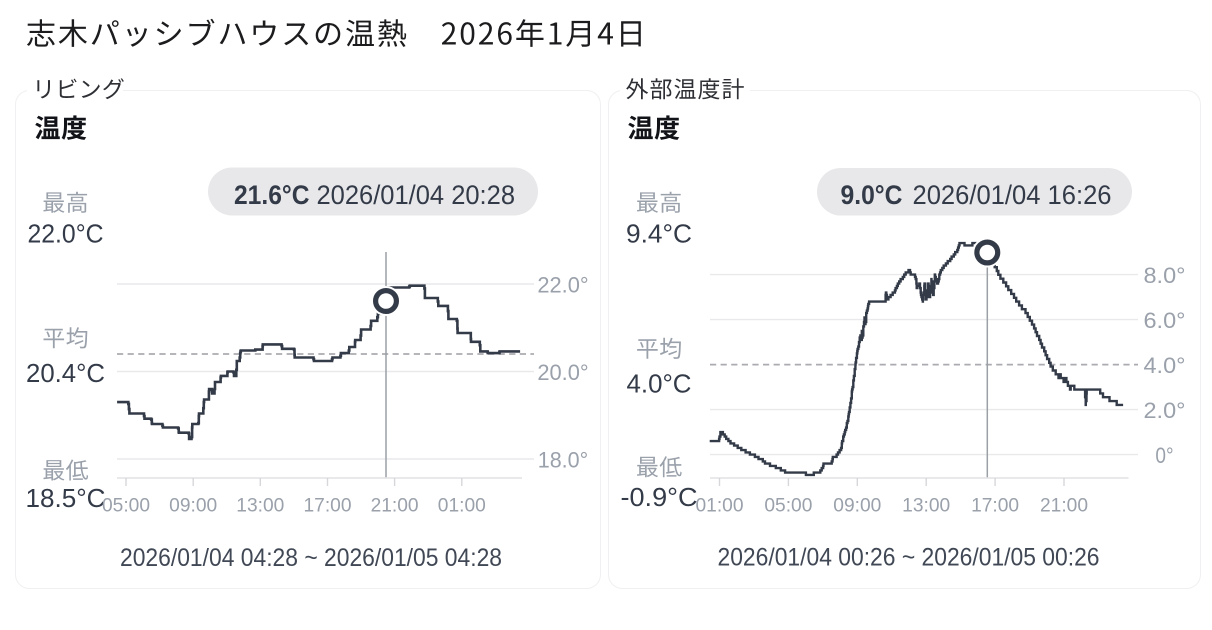  What do you see at coordinates (1012, 195) in the screenshot?
I see `svg-text: 2026/01/04 16:26` at bounding box center [1012, 195].